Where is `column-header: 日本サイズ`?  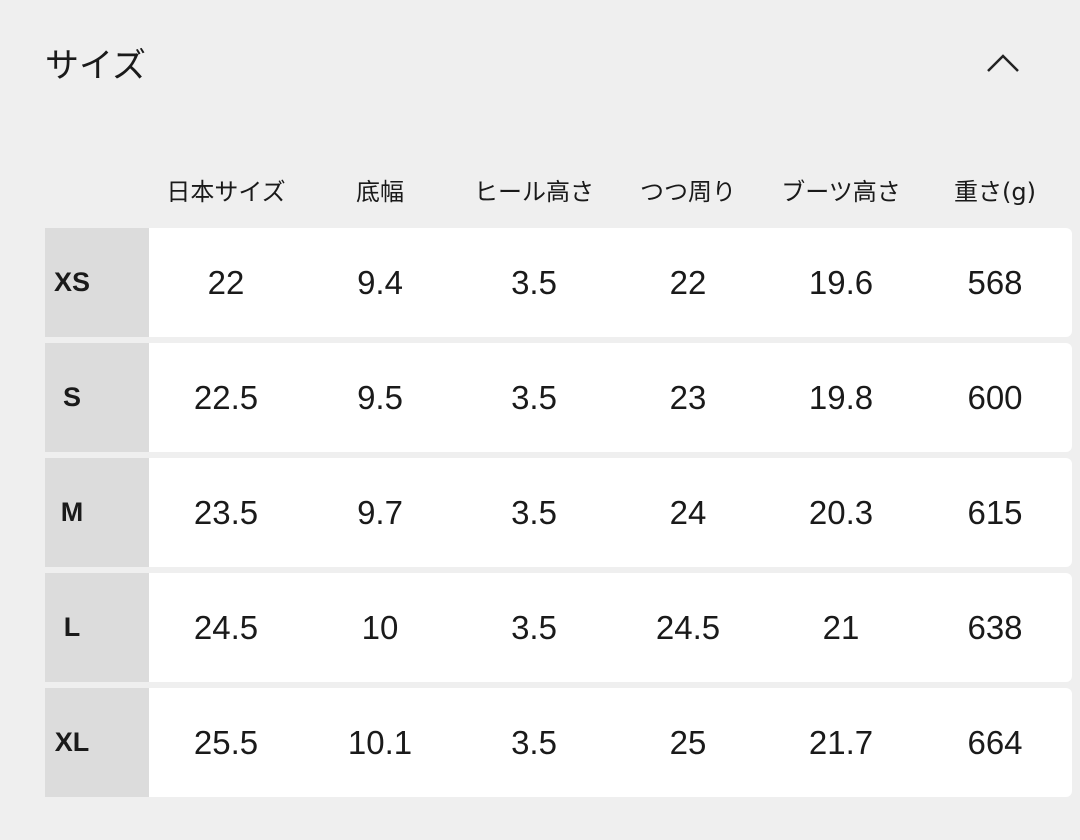 column-header: 日本サイズ is located at coordinates (226, 192).